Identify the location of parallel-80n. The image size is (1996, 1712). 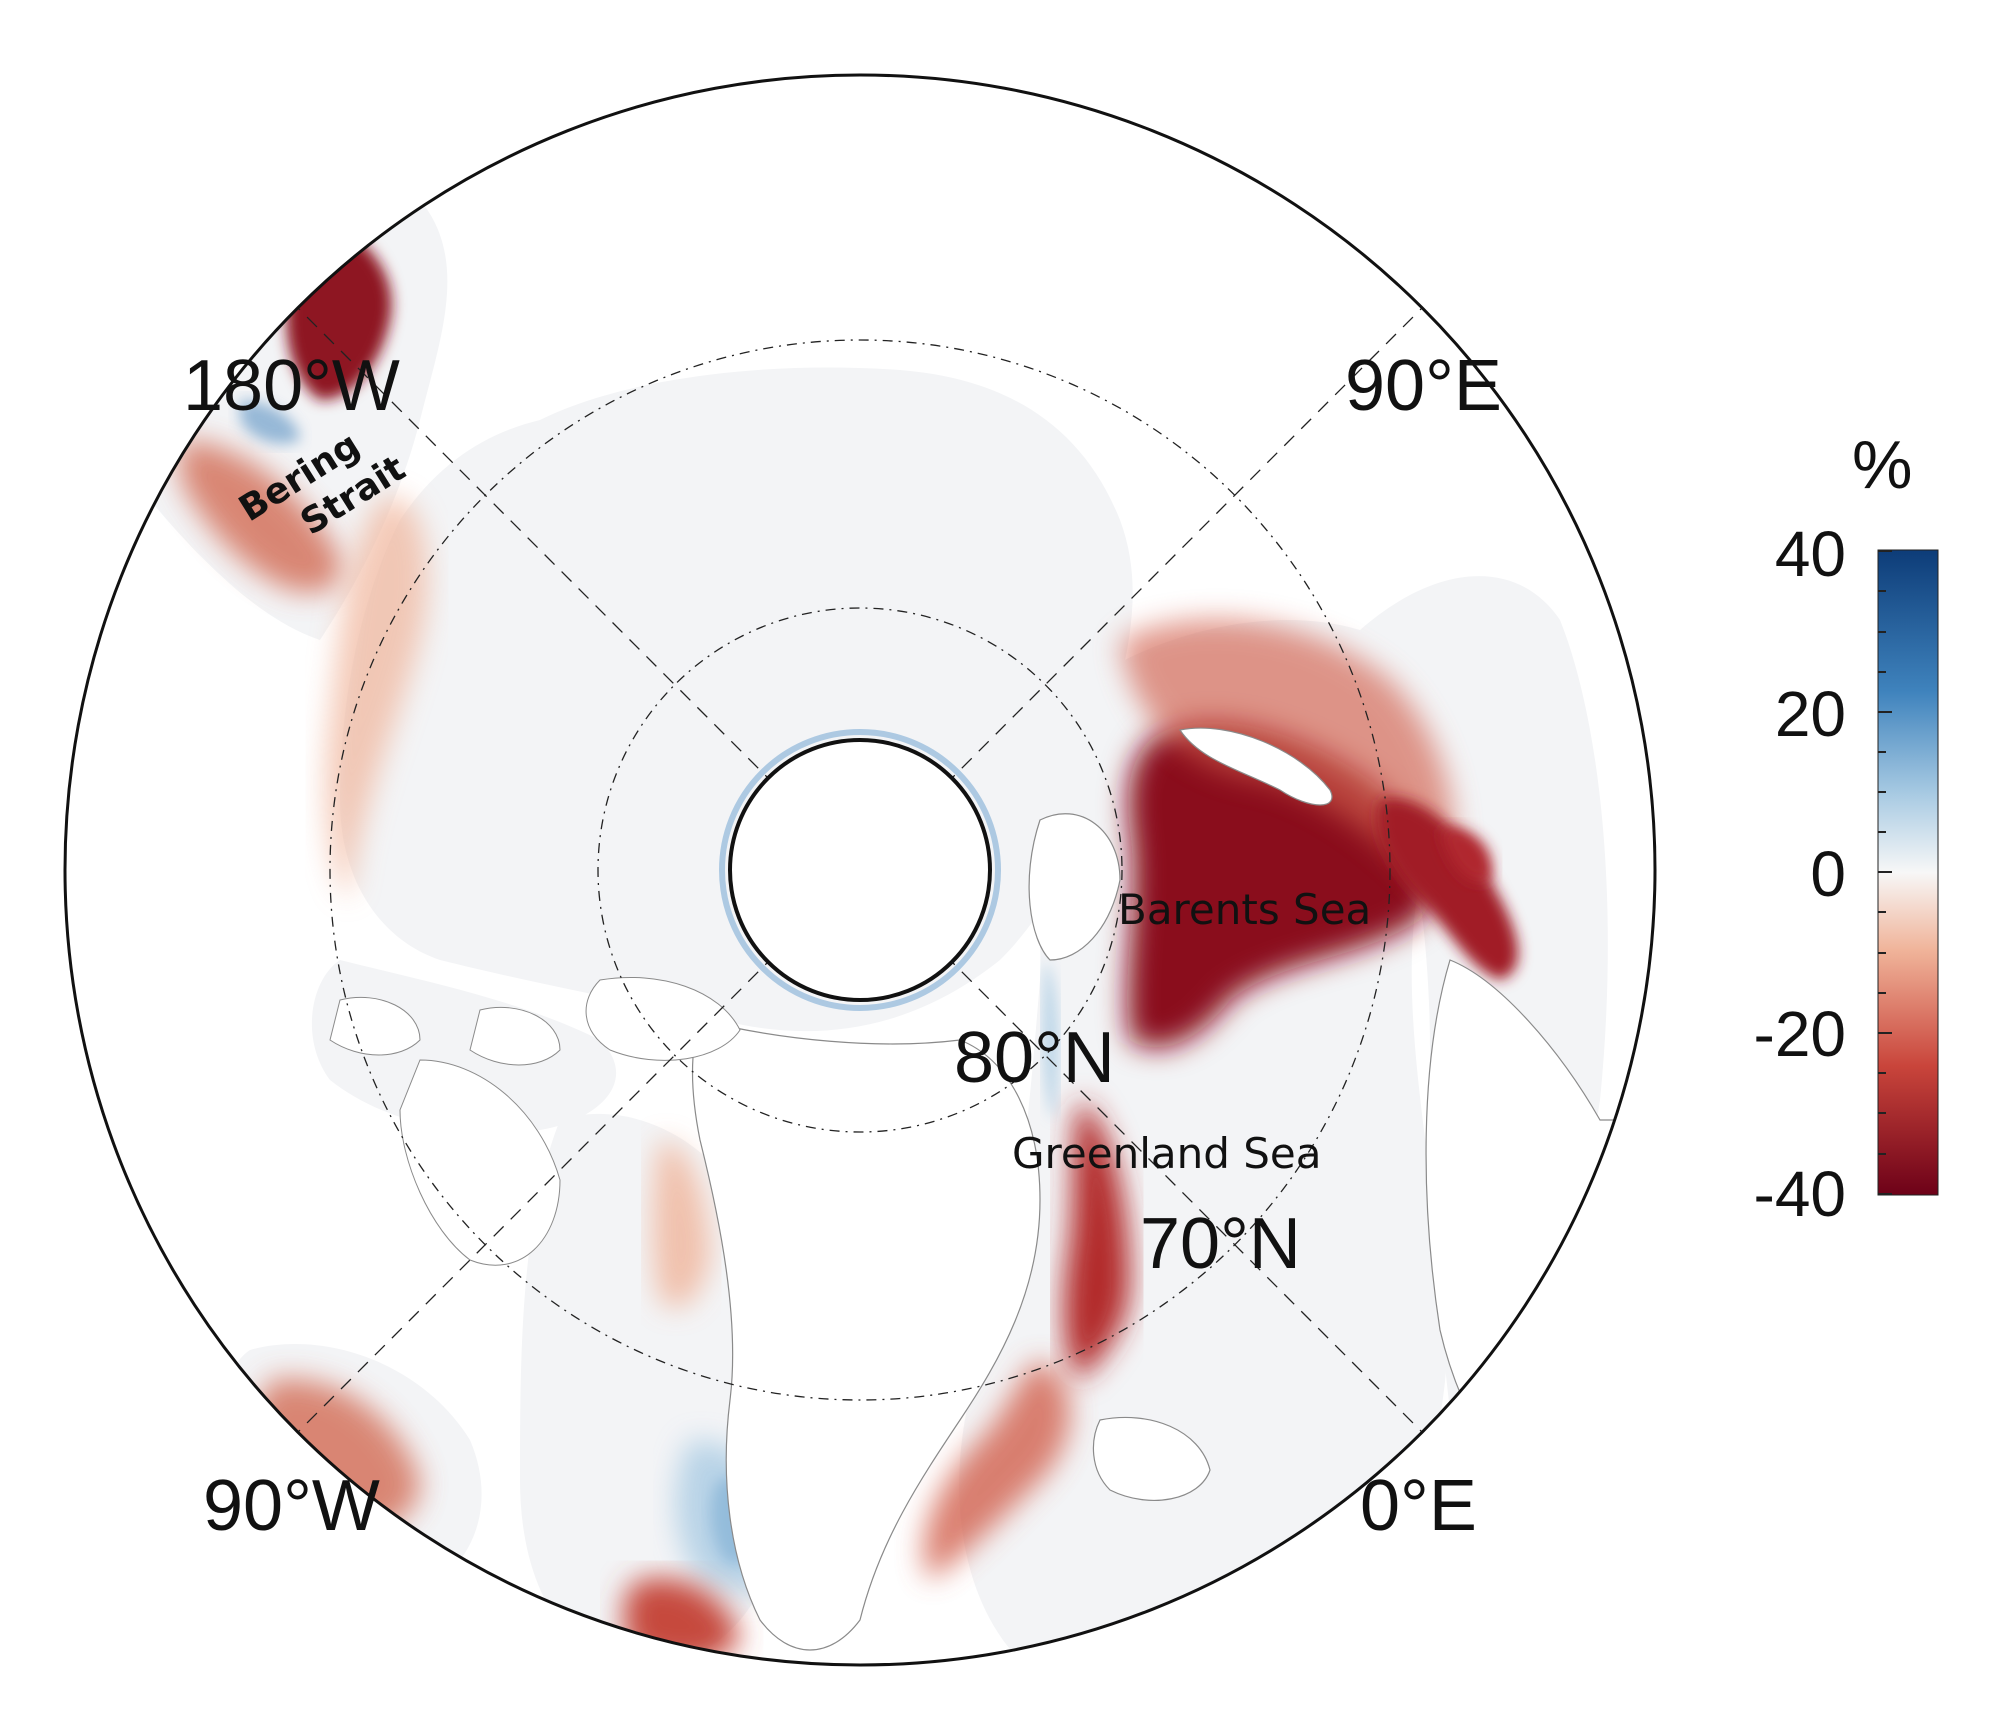
(860, 870).